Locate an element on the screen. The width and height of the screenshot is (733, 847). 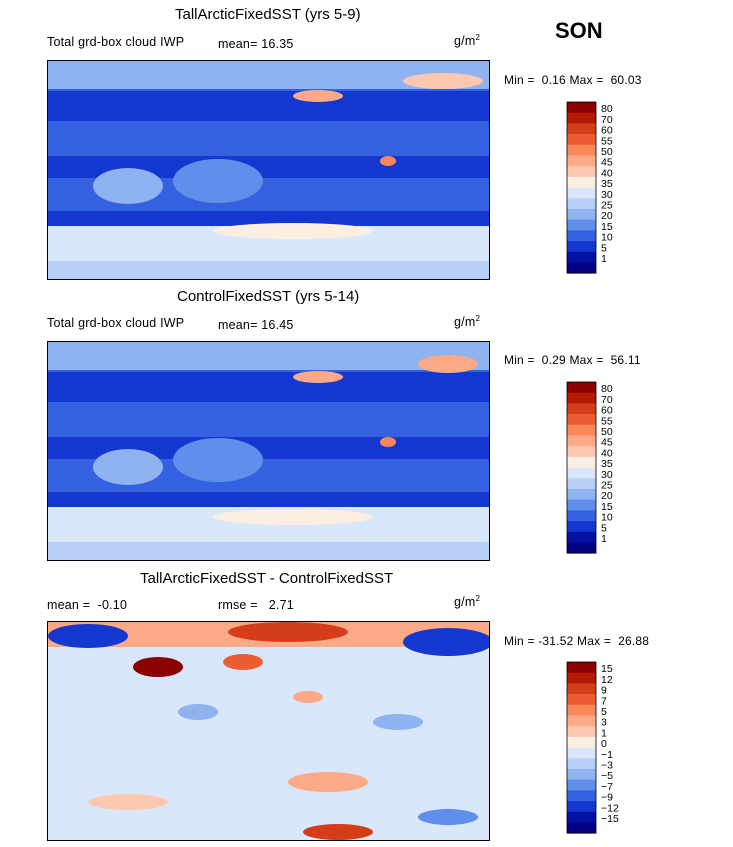
panel-2-max-value: 56.11 is located at coordinates (625, 360).